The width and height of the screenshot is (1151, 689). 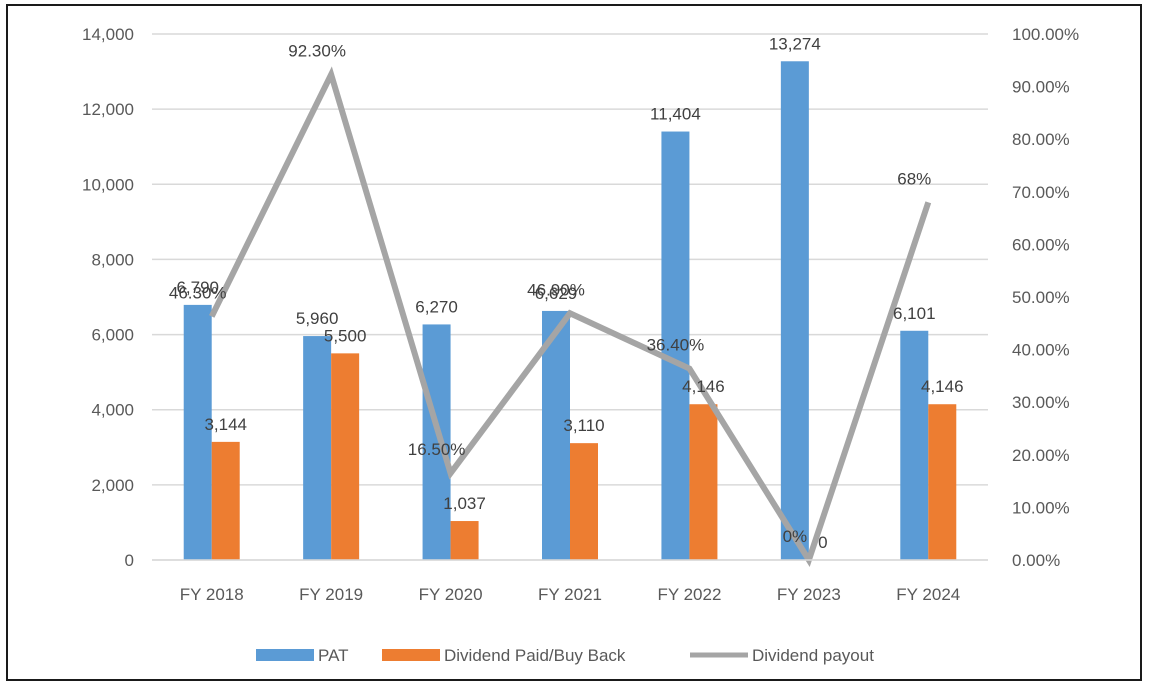 What do you see at coordinates (108, 184) in the screenshot?
I see `left-tick-label: 10,000` at bounding box center [108, 184].